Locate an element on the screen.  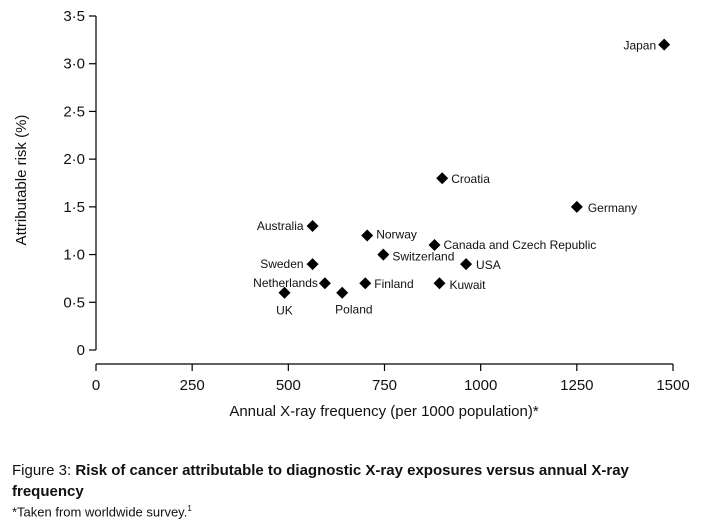
data-point-switzerland is located at coordinates (383, 254).